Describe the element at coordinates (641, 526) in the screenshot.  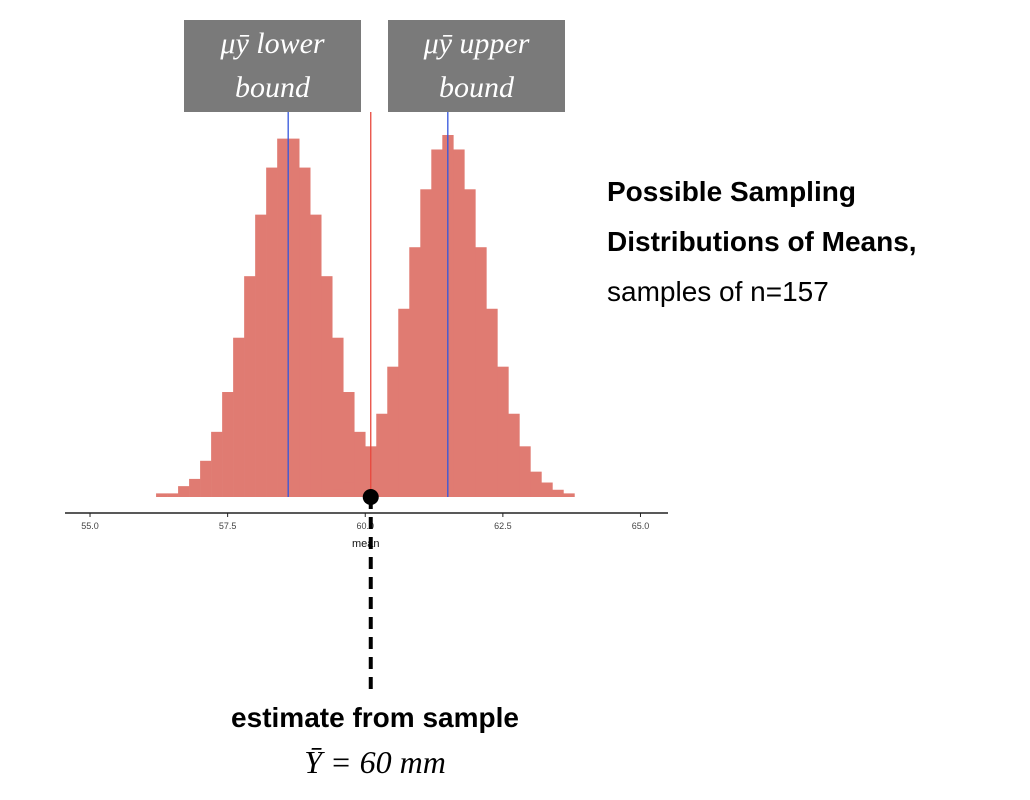
I see `x-tick-label: 65.0` at that location.